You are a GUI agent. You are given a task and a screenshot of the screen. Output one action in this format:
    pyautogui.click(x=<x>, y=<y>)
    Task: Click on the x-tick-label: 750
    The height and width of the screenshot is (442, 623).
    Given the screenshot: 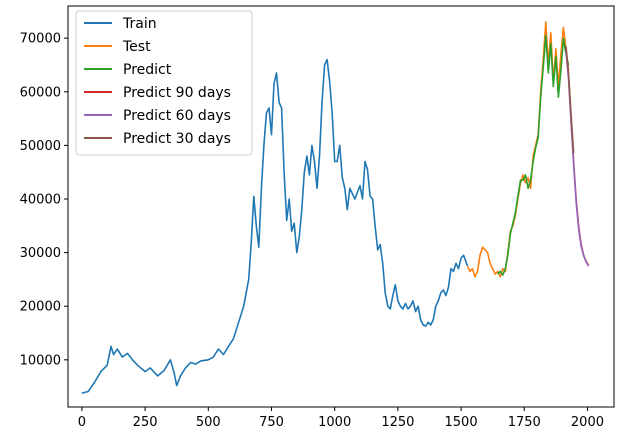 What is the action you would take?
    pyautogui.click(x=271, y=422)
    